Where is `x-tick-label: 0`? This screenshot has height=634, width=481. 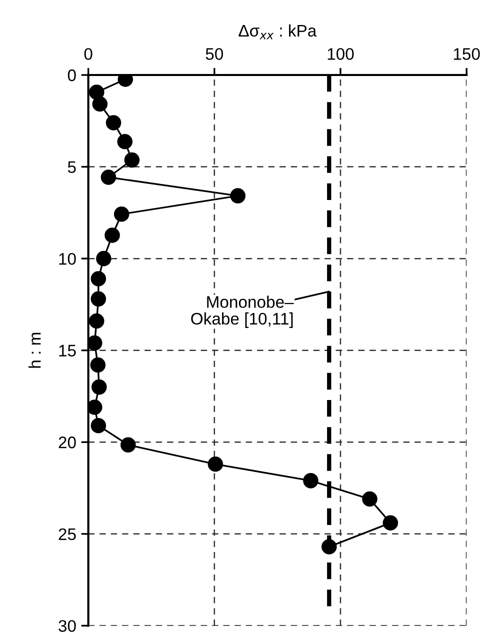 x-tick-label: 0 is located at coordinates (88, 54).